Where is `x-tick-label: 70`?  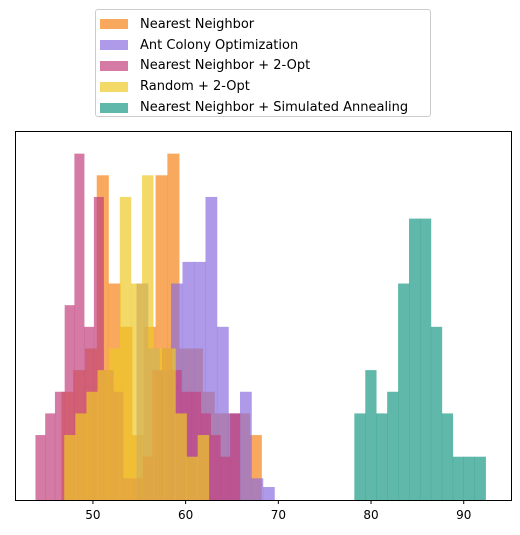 x-tick-label: 70 is located at coordinates (278, 515).